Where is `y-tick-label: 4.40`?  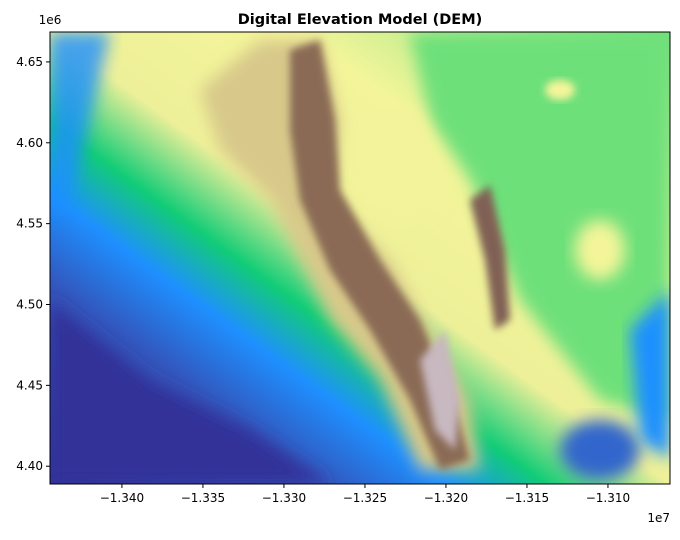 y-tick-label: 4.40 is located at coordinates (29, 466).